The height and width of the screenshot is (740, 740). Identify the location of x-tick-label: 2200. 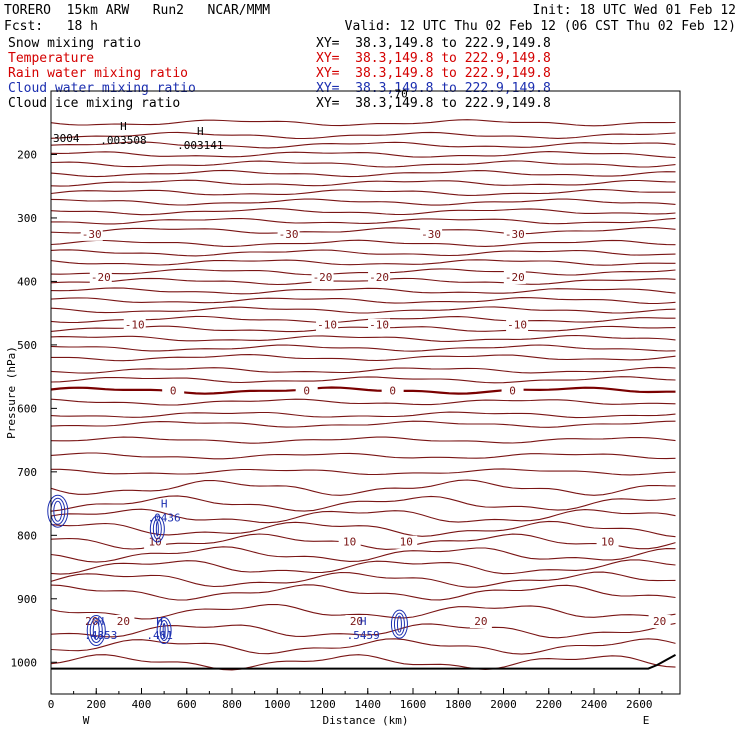
(549, 704).